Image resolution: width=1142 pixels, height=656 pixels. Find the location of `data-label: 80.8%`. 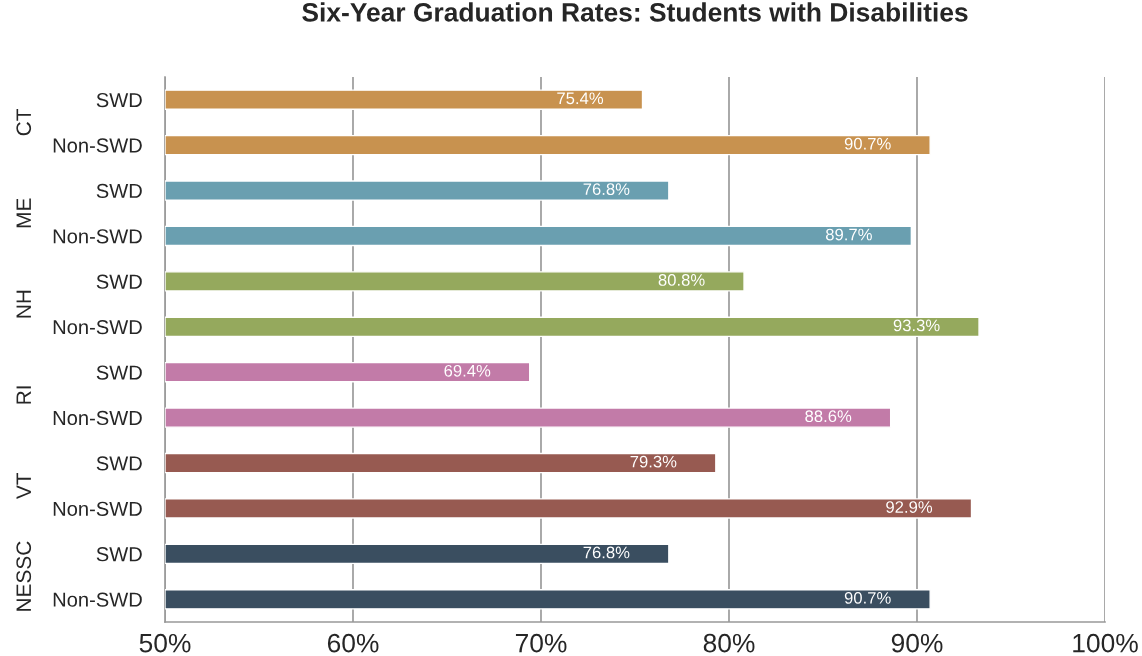

data-label: 80.8% is located at coordinates (681, 280).